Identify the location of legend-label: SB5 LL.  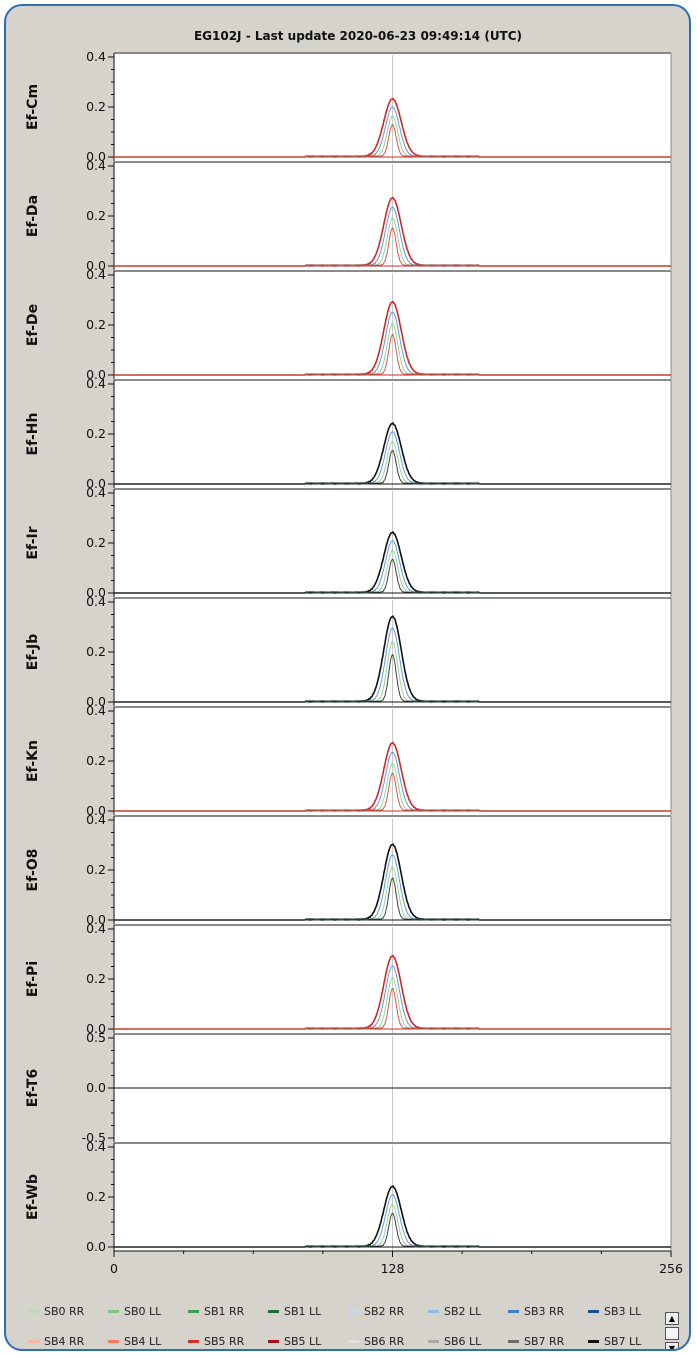
(303, 1341).